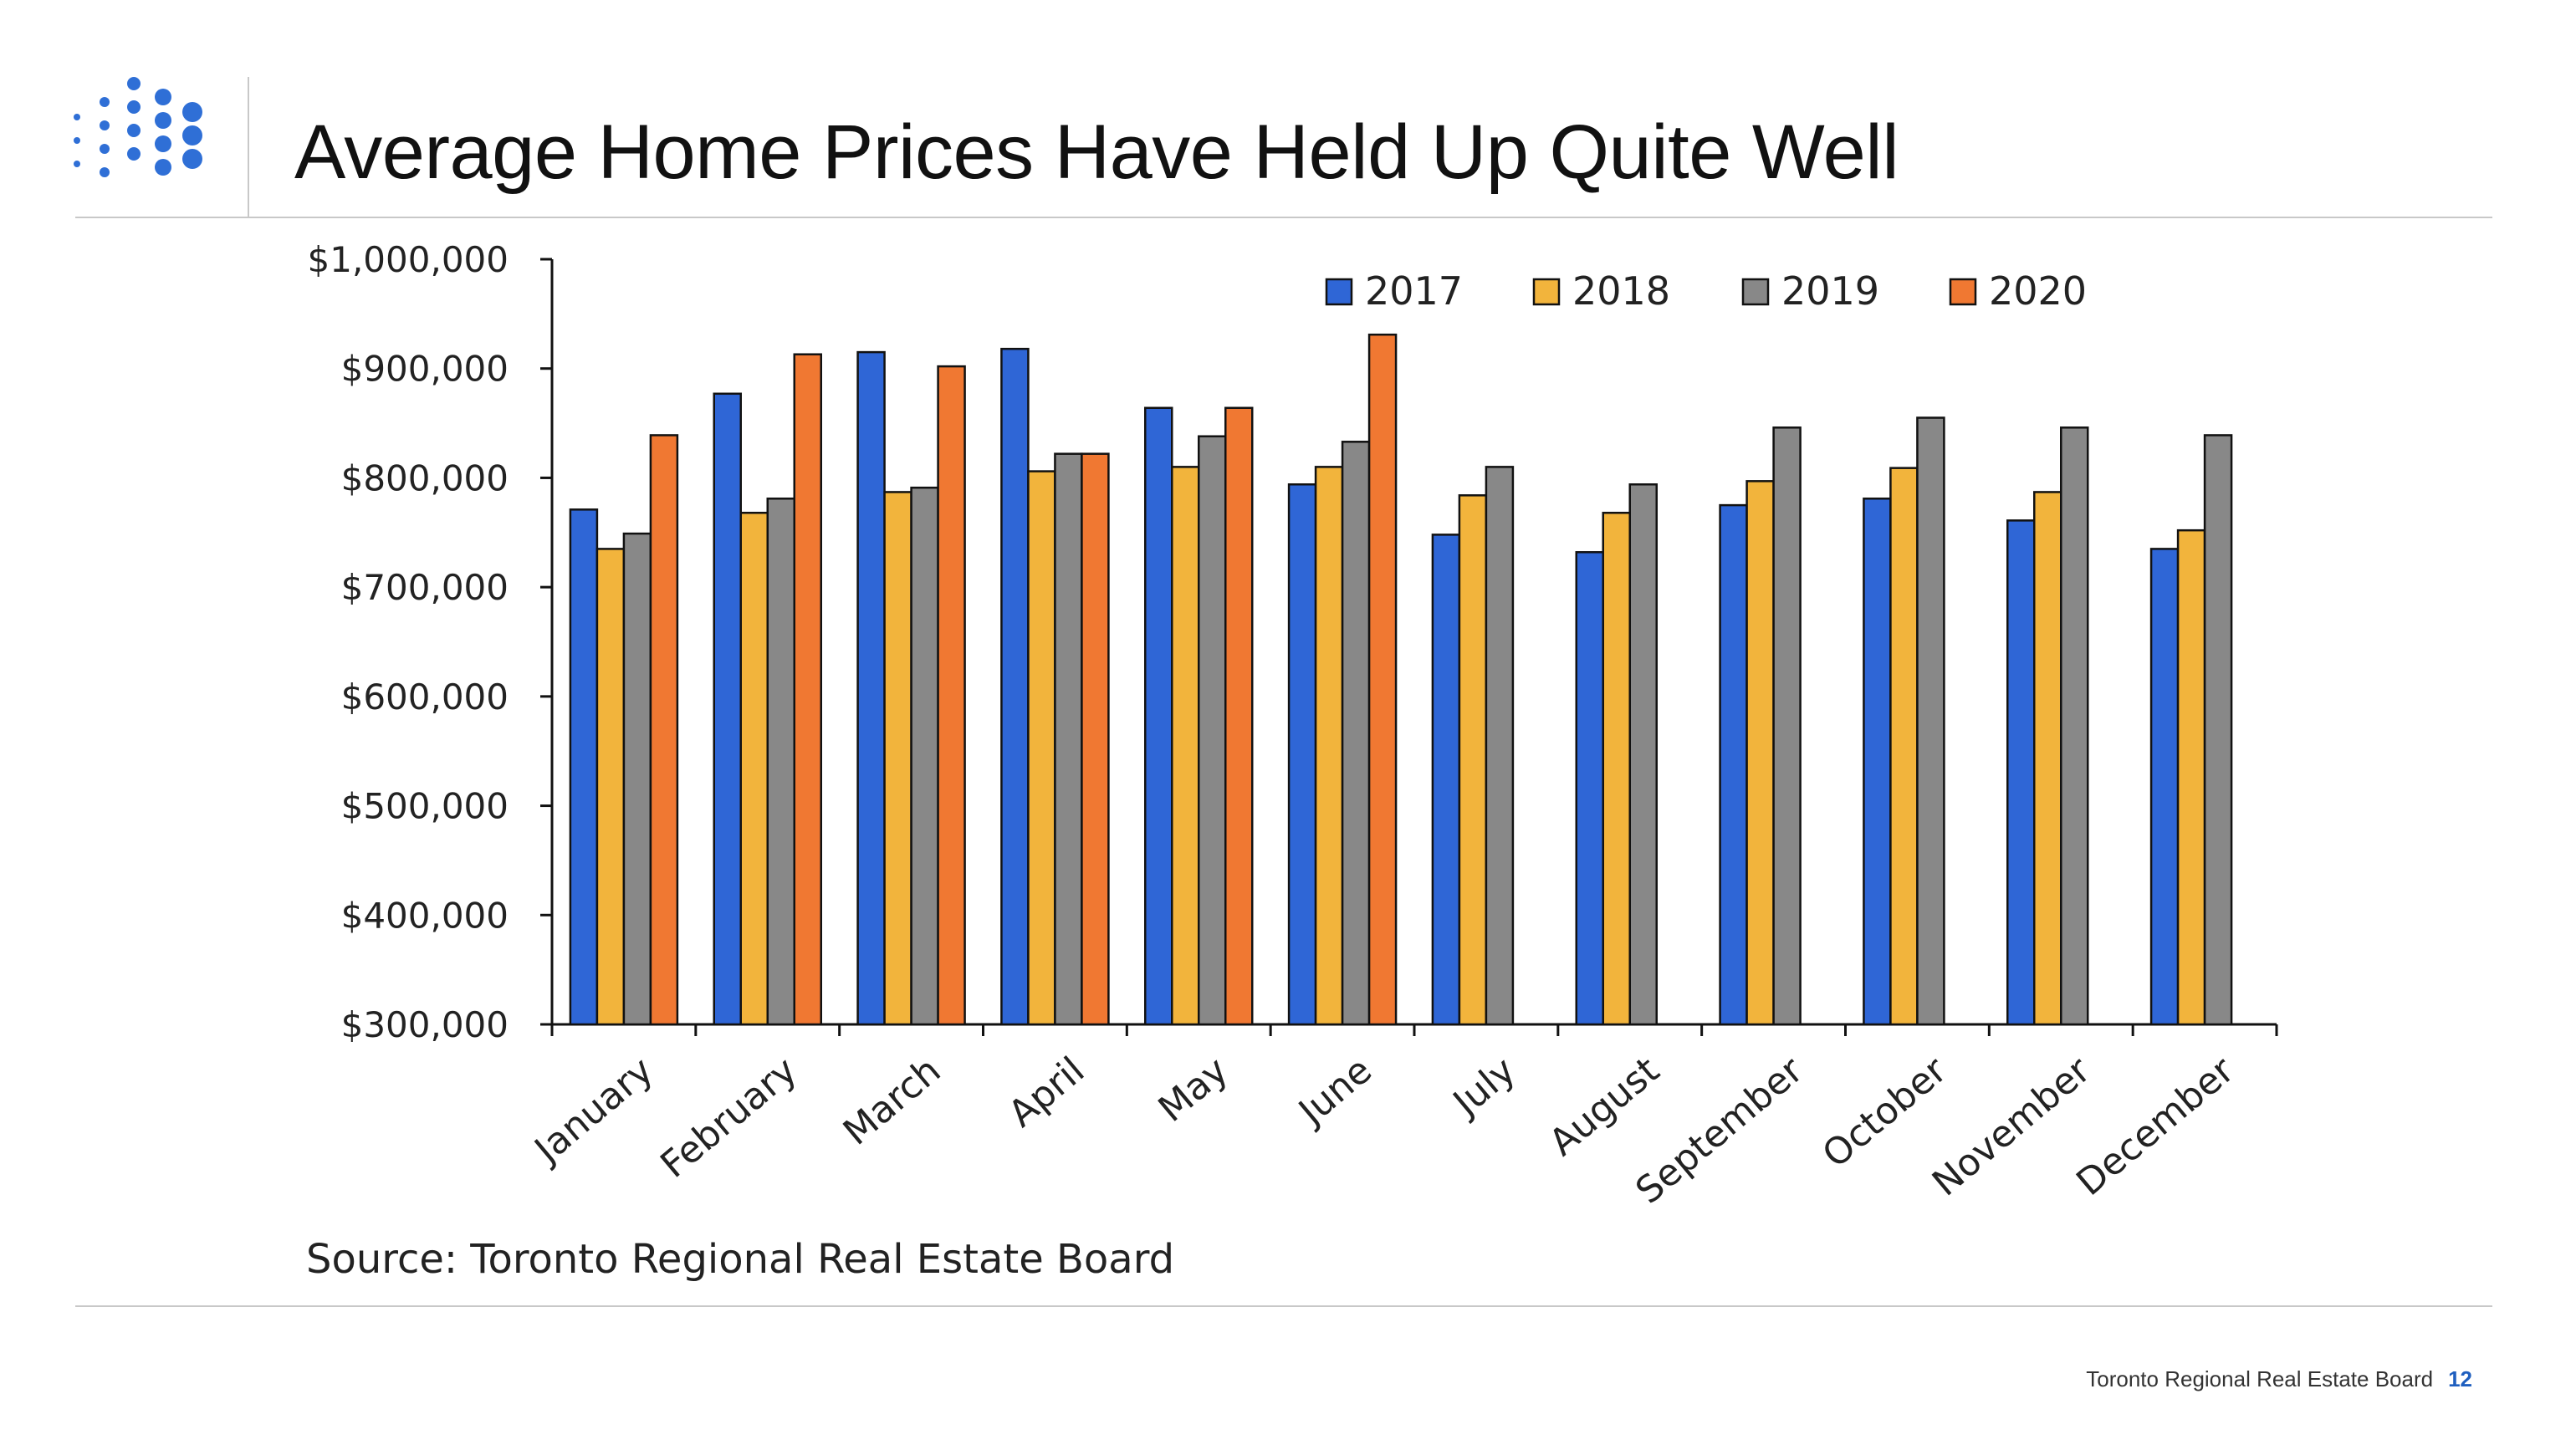  I want to click on footer-rule, so click(1283, 1306).